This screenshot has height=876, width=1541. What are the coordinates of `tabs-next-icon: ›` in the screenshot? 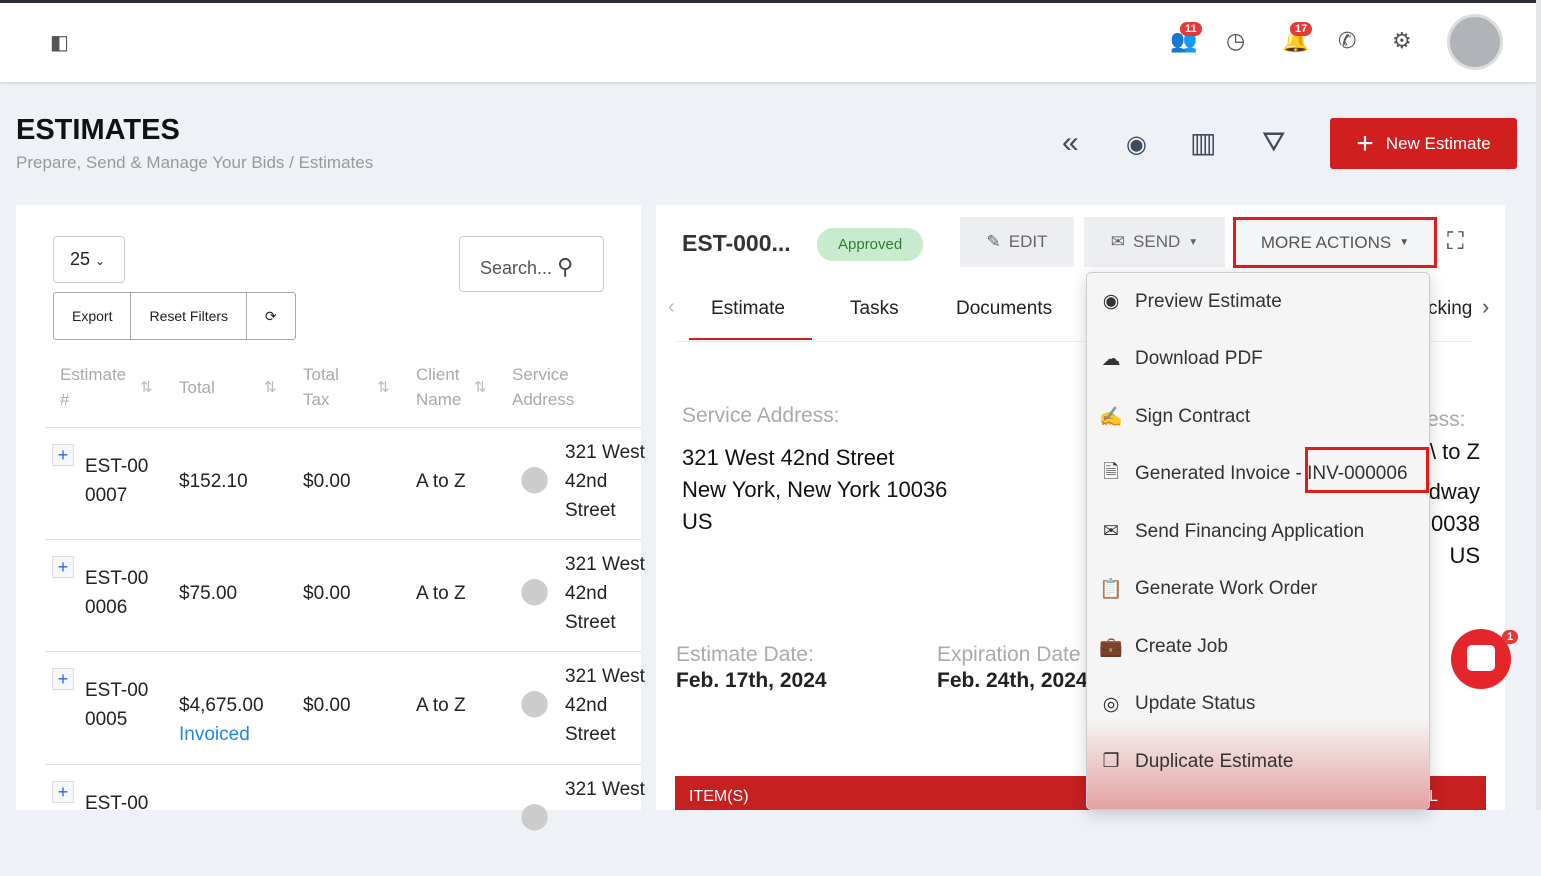 It's located at (1486, 306).